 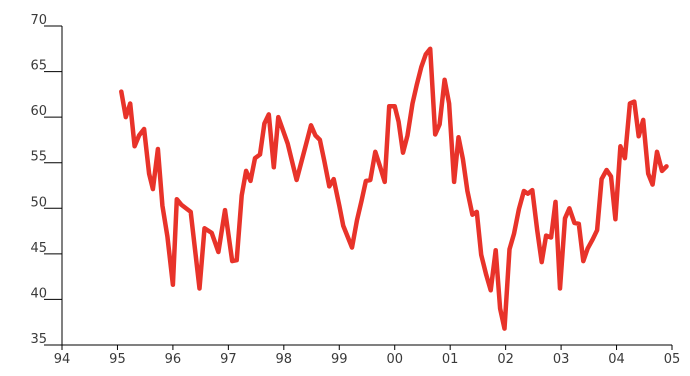 What do you see at coordinates (367, 355) in the screenshot?
I see `x-axis: 94 95 96 97 98 99 00 01 02 03 04 05` at bounding box center [367, 355].